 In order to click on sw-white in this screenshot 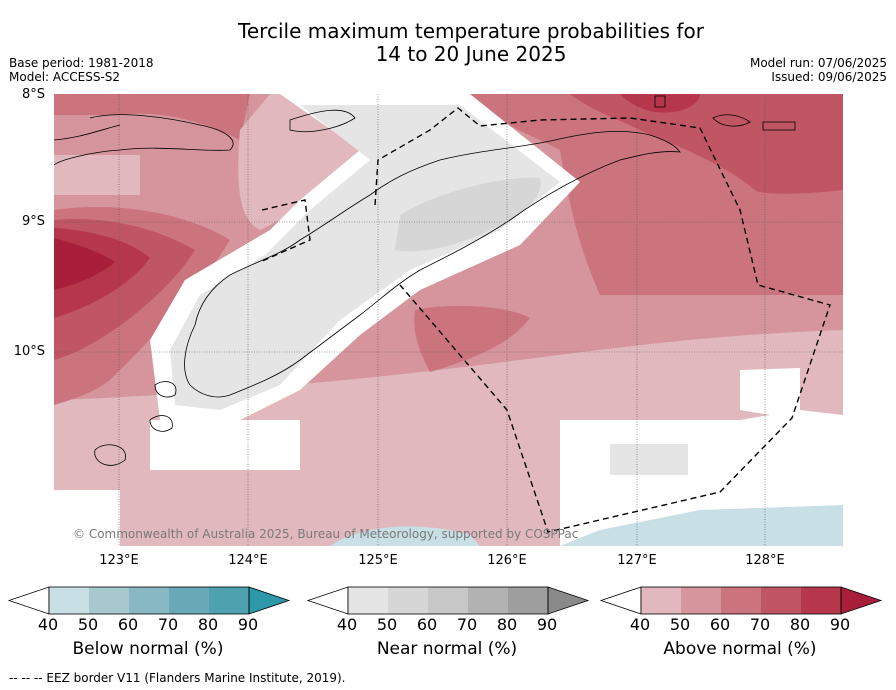, I will do `click(87, 518)`.